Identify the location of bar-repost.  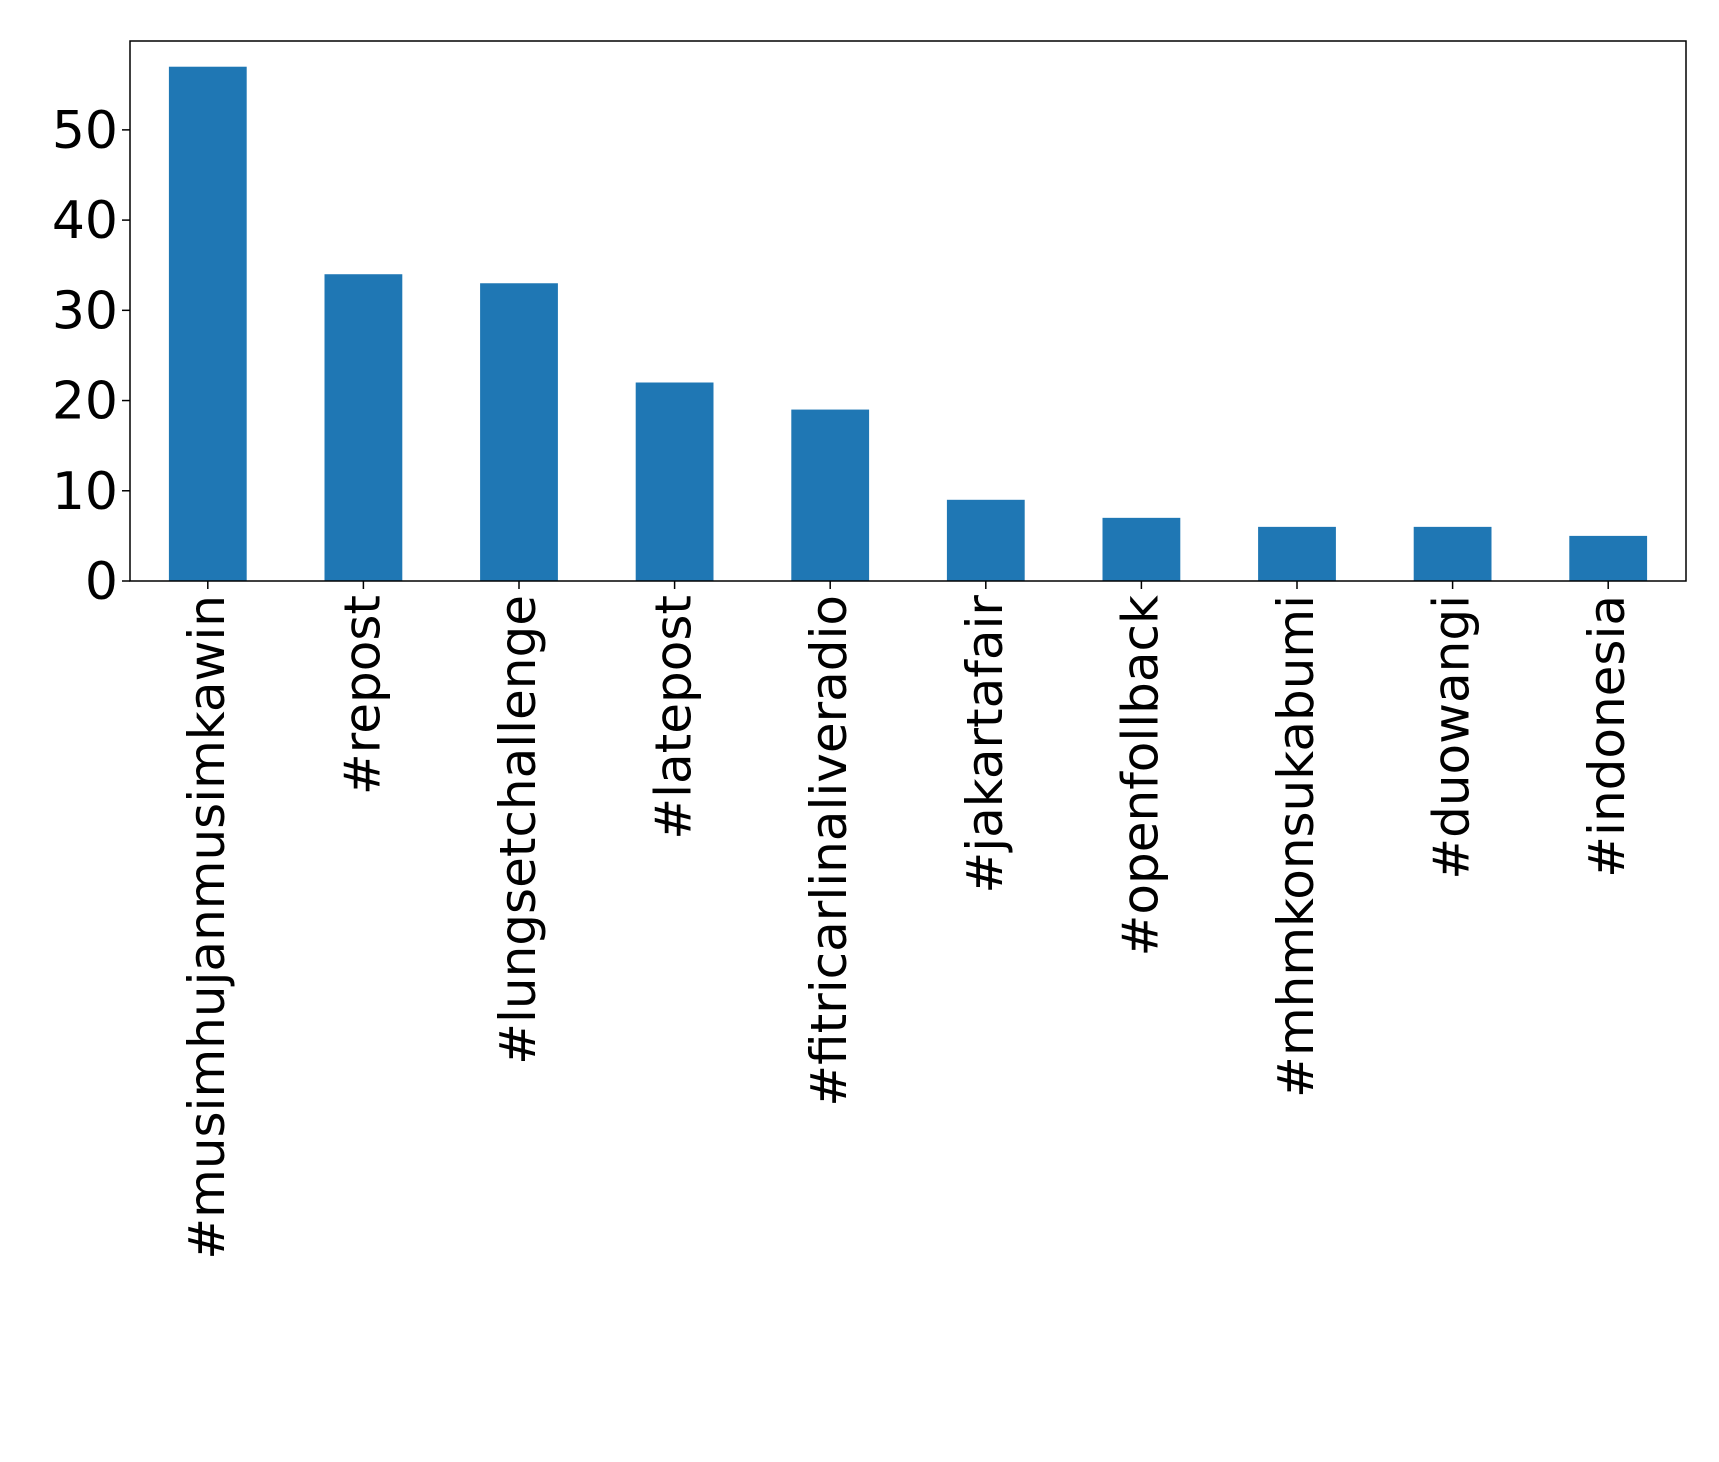
(363, 427).